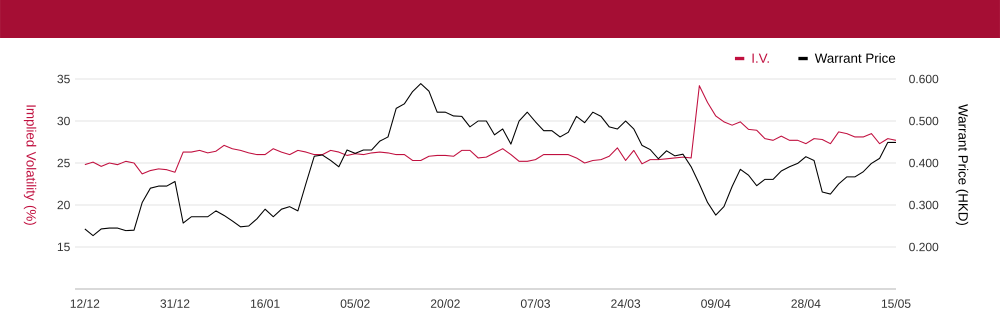 Image resolution: width=1000 pixels, height=324 pixels. Describe the element at coordinates (625, 303) in the screenshot. I see `x-tick-label: 24/03` at that location.